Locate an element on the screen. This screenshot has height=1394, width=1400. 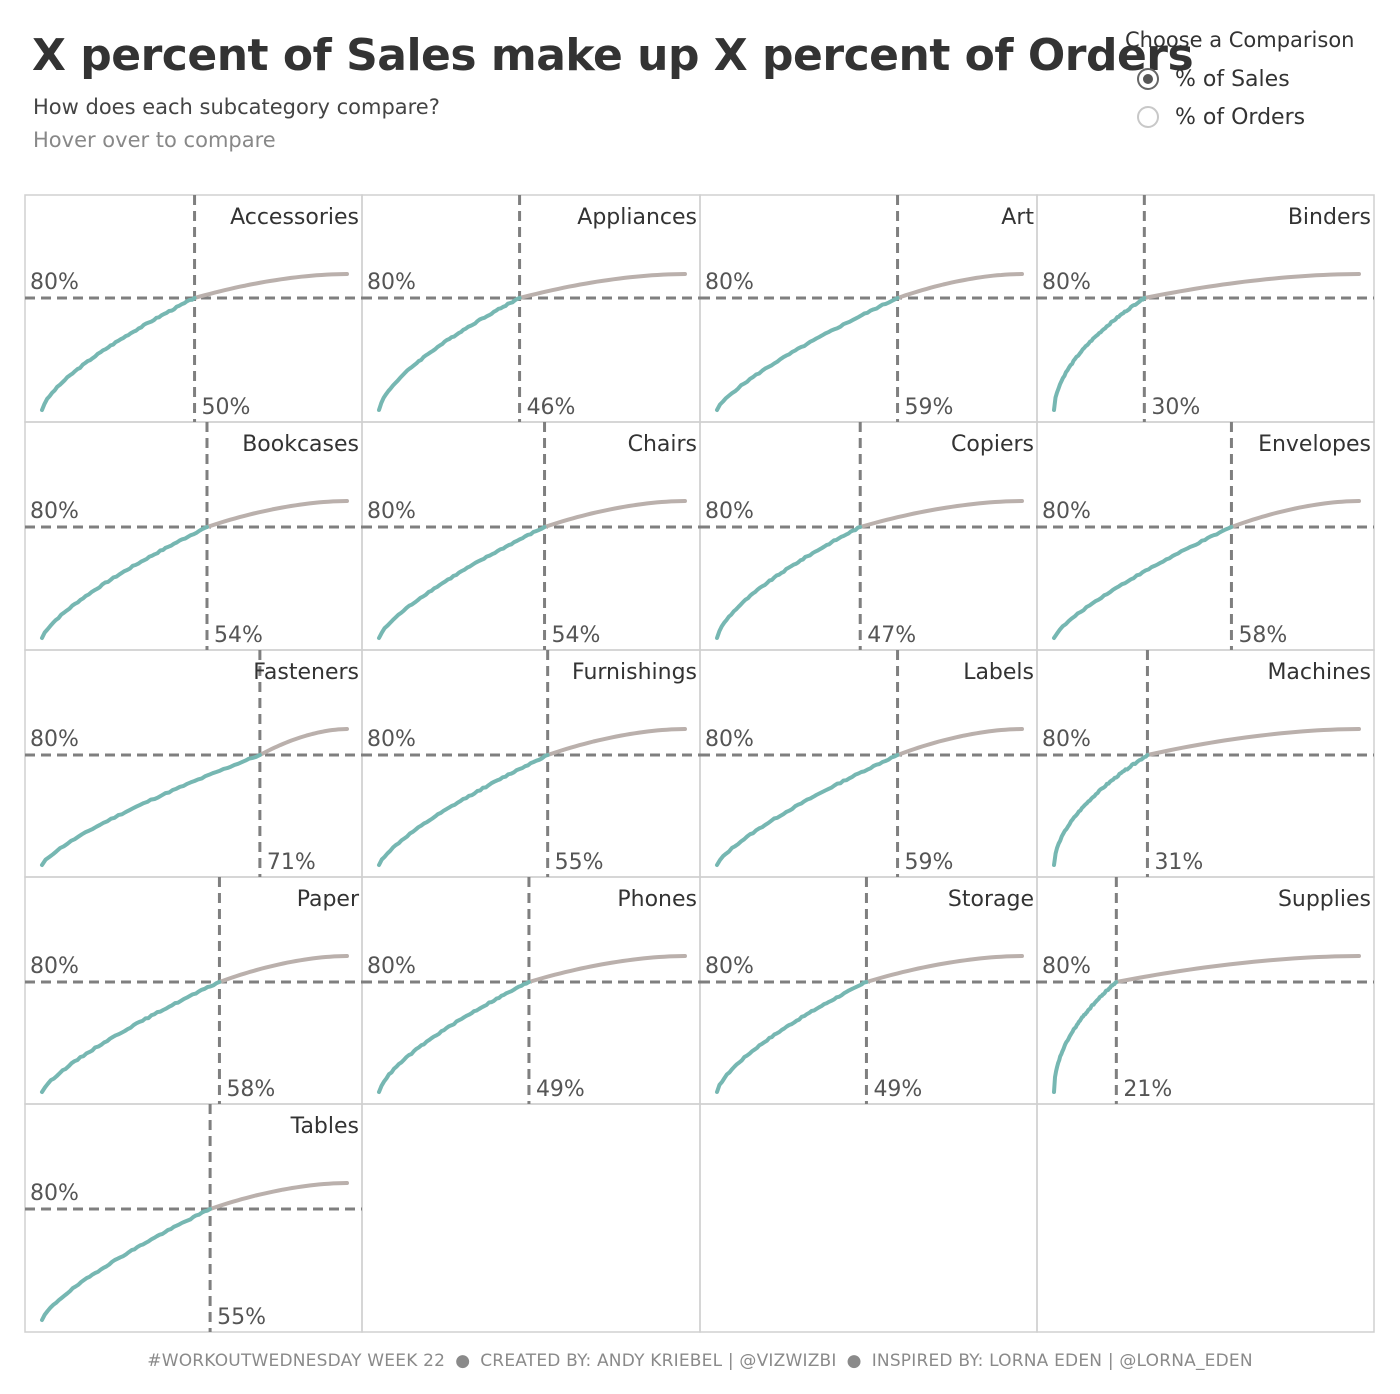
x-crossing-label: 47% is located at coordinates (891, 635).